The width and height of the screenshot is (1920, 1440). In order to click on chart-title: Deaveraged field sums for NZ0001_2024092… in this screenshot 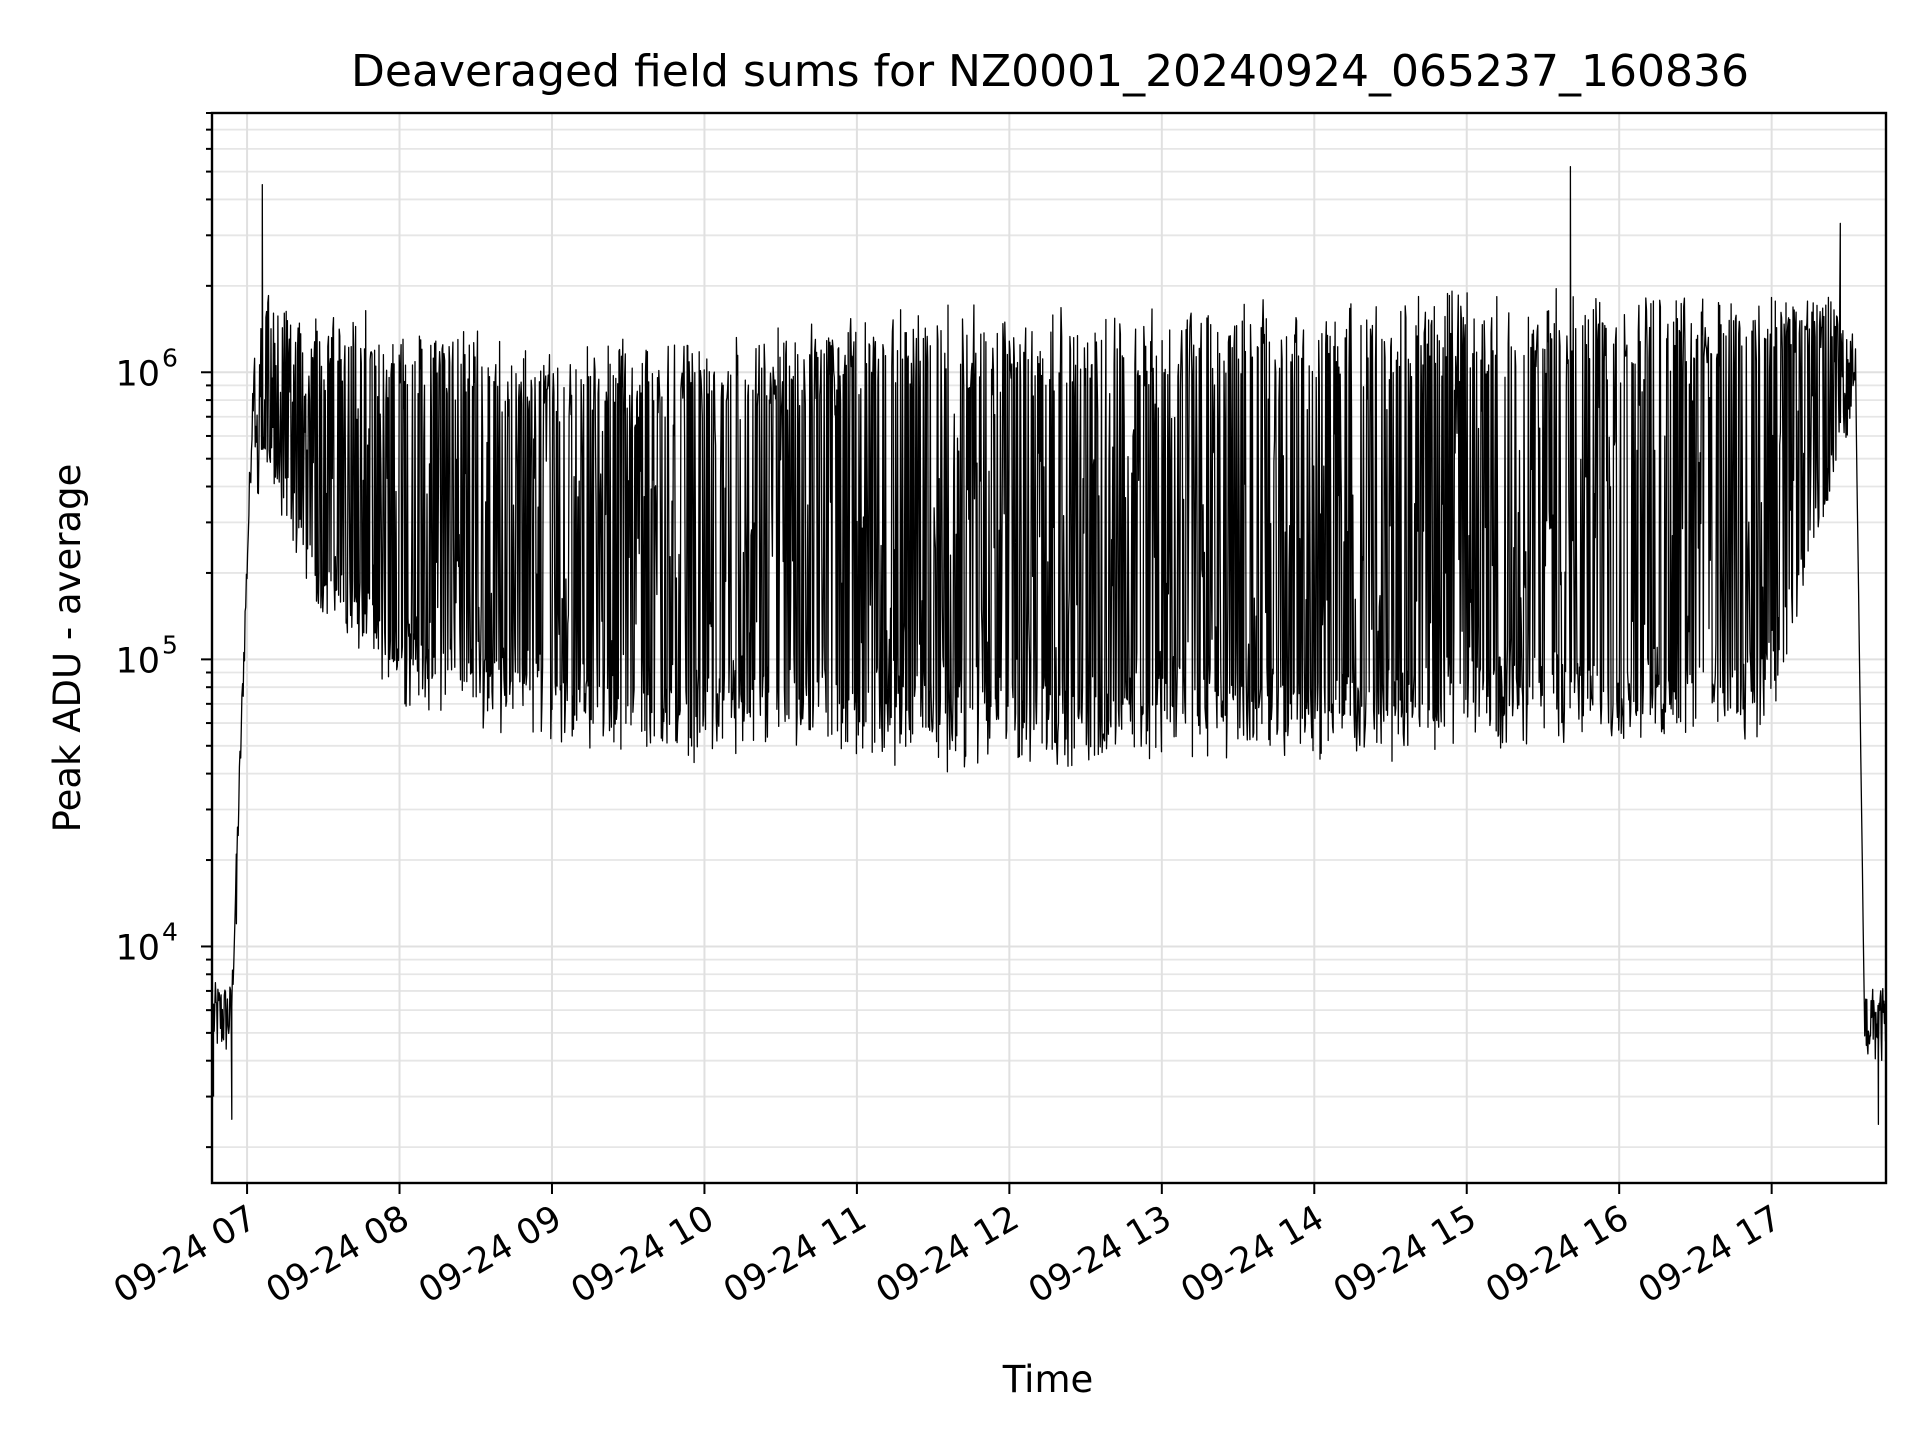, I will do `click(1050, 71)`.